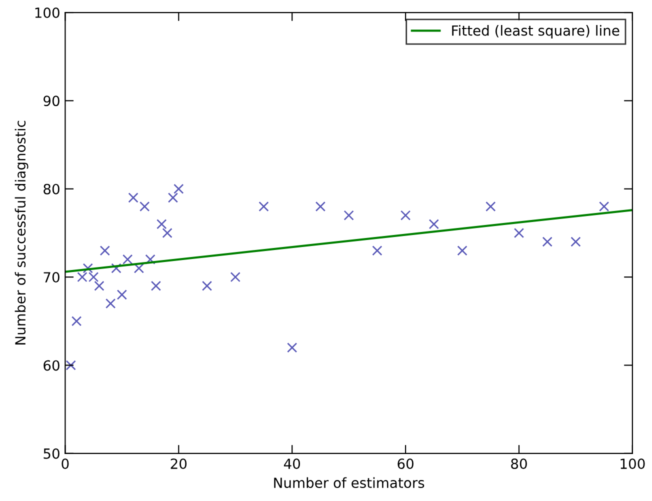 The width and height of the screenshot is (652, 501). Describe the element at coordinates (406, 464) in the screenshot. I see `x-tick-label: 60` at that location.